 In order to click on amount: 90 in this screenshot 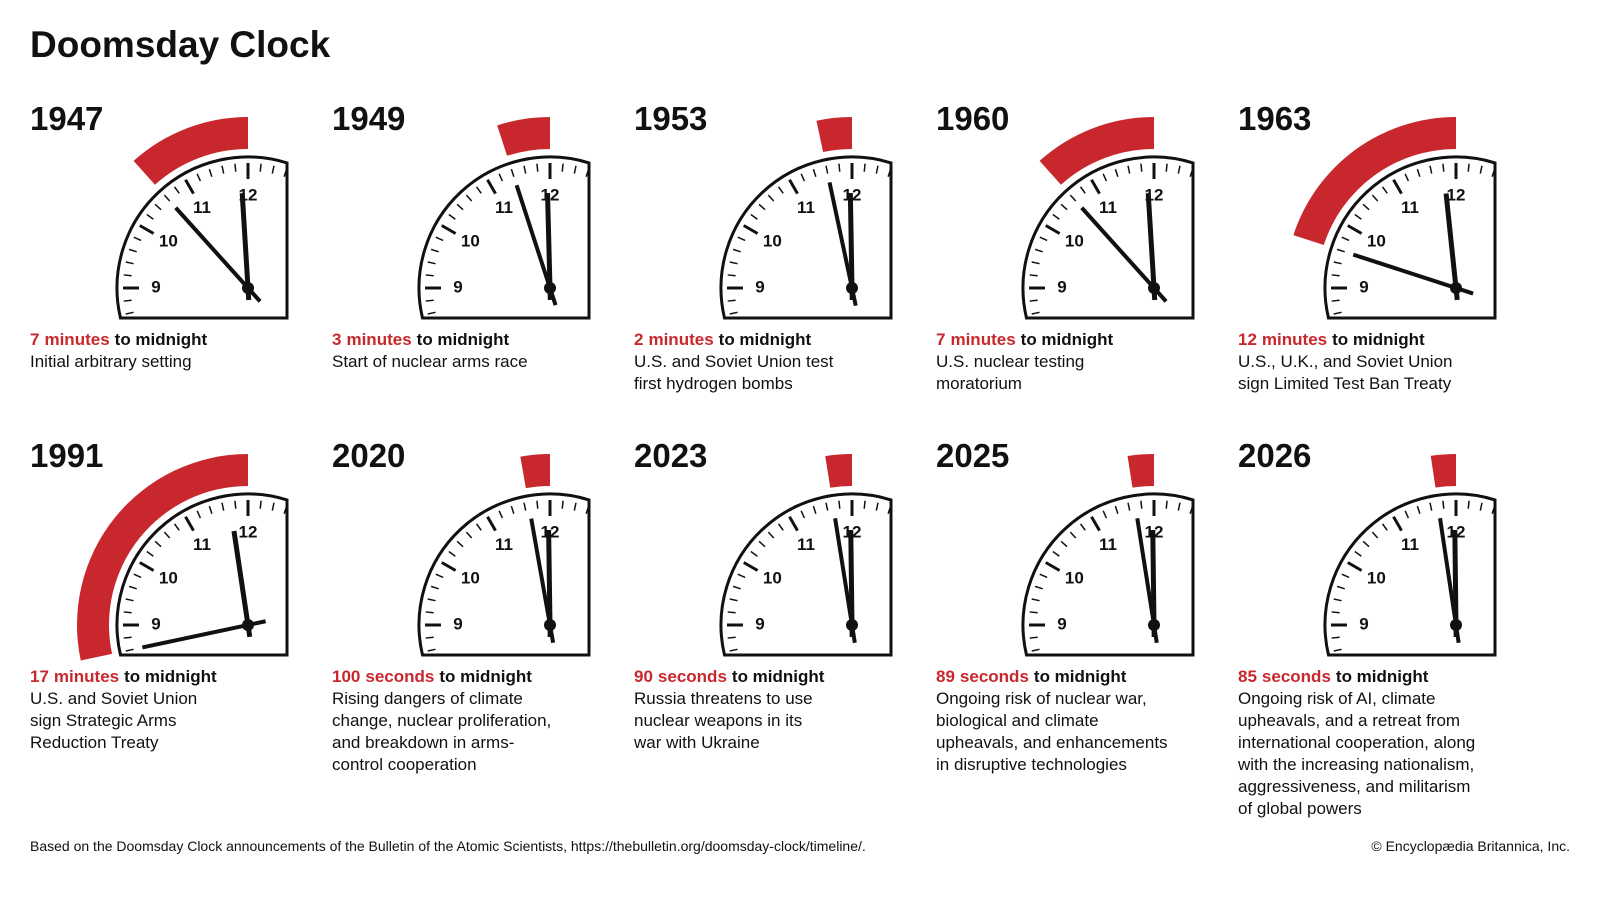, I will do `click(643, 676)`.